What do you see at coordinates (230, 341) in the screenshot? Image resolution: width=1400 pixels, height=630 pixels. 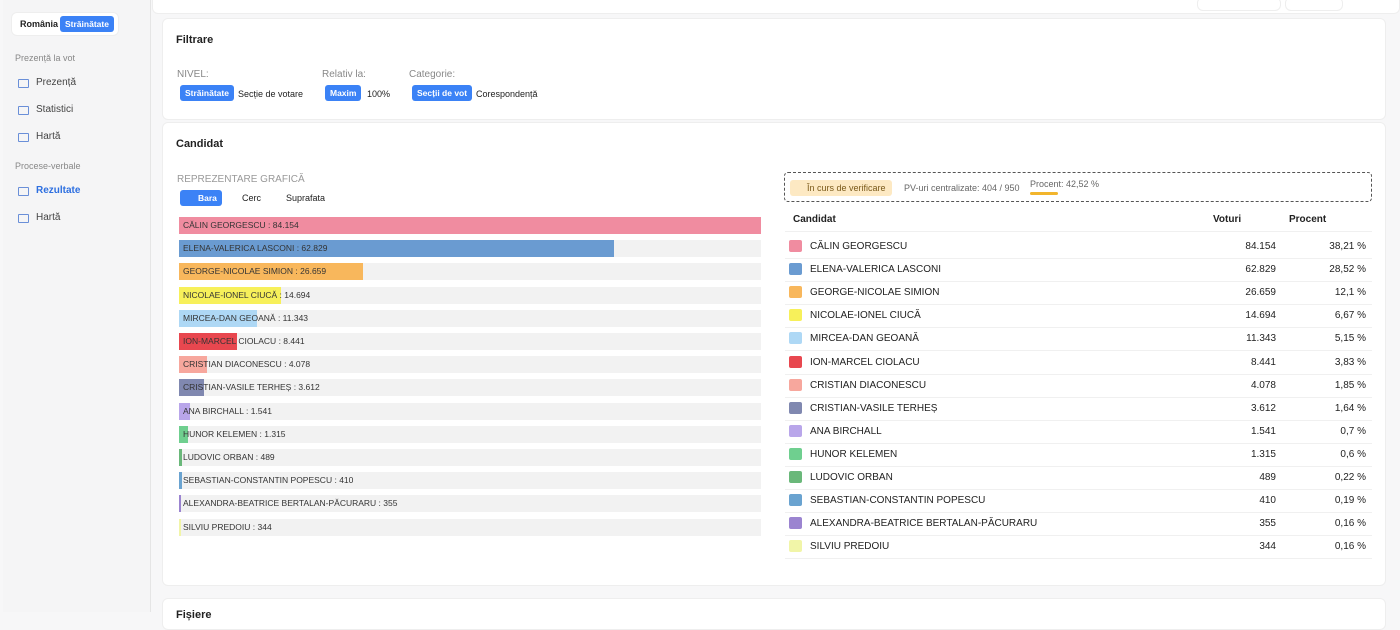 I see `bar-name: ION-MARCEL CIOLACU` at bounding box center [230, 341].